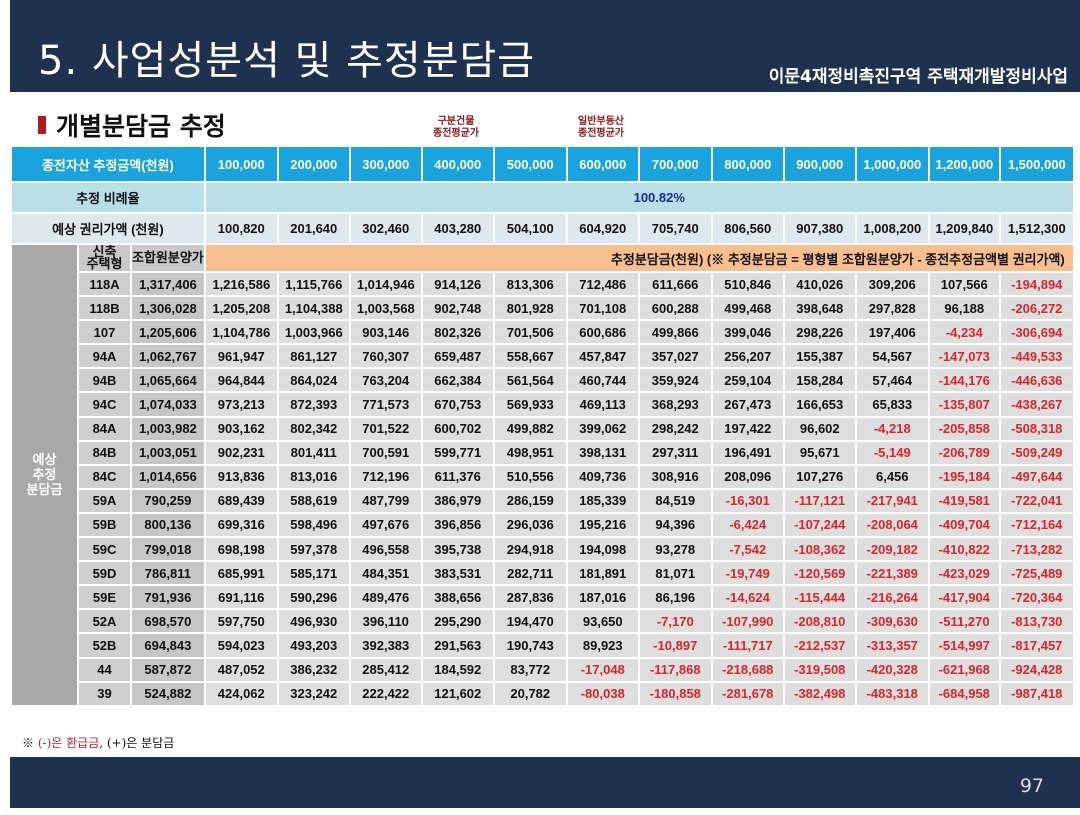 The width and height of the screenshot is (1080, 815). What do you see at coordinates (892, 428) in the screenshot?
I see `charge-cell: -4,218` at bounding box center [892, 428].